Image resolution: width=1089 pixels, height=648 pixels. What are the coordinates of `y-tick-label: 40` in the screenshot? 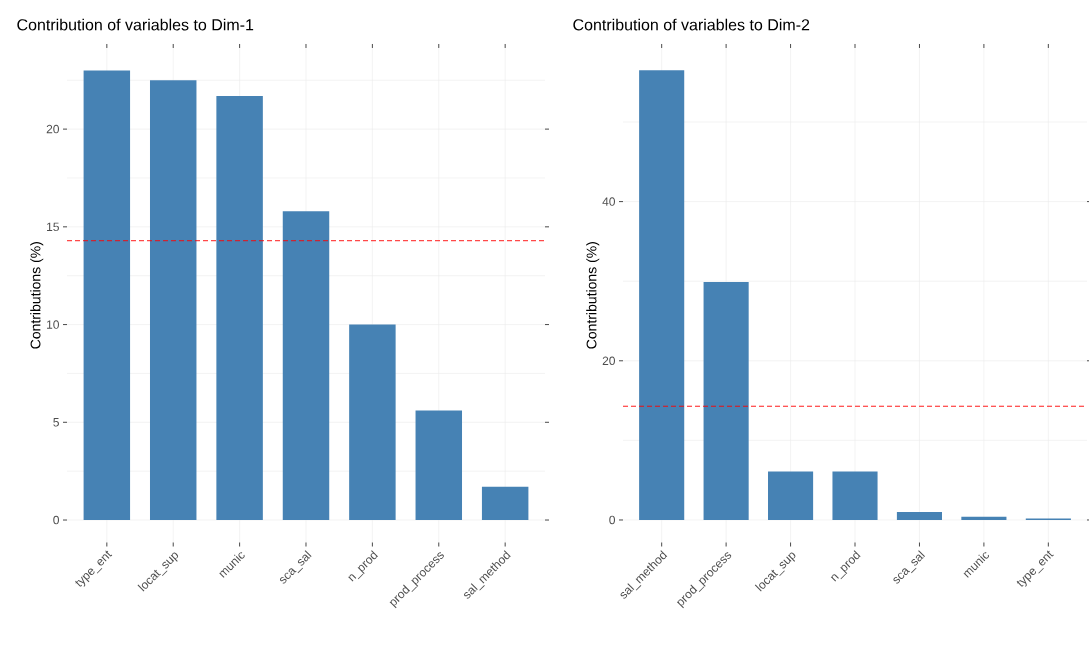 It's located at (609, 201).